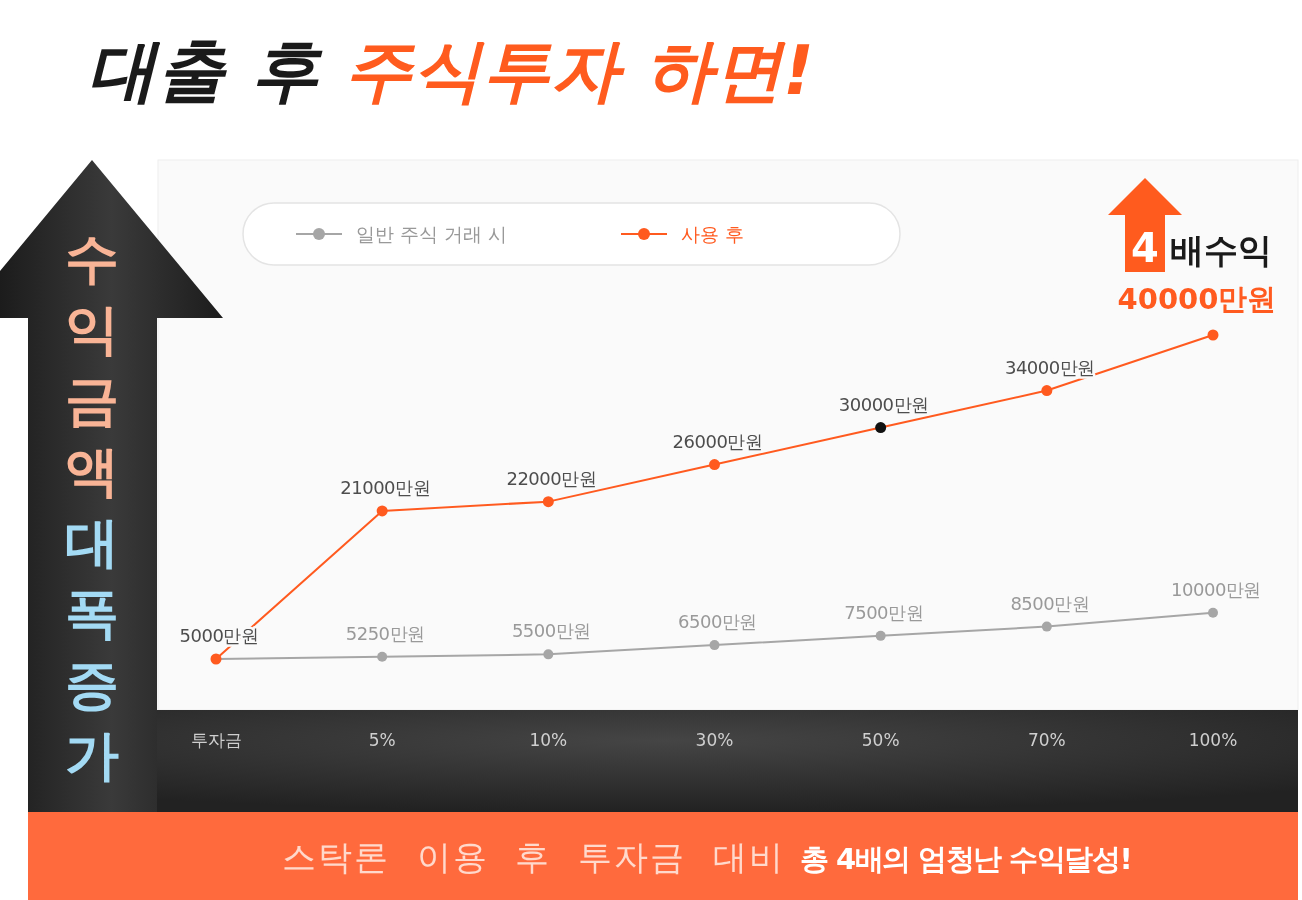 The height and width of the screenshot is (900, 1302). What do you see at coordinates (1197, 299) in the screenshot?
I see `data-label: 40000만원` at bounding box center [1197, 299].